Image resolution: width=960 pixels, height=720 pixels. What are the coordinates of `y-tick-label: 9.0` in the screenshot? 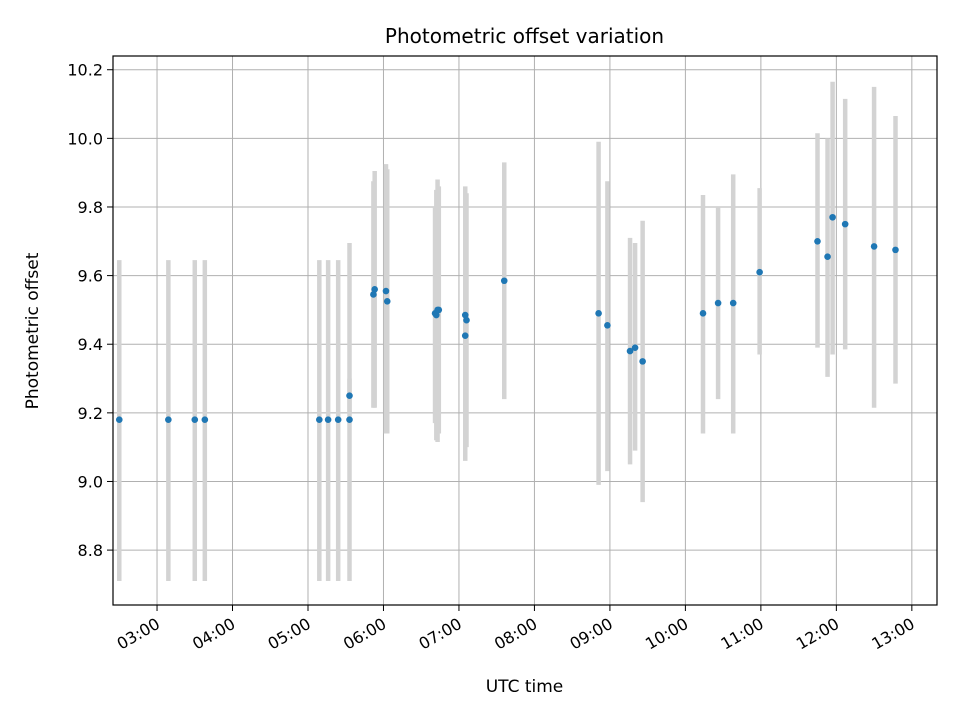 It's located at (90, 481).